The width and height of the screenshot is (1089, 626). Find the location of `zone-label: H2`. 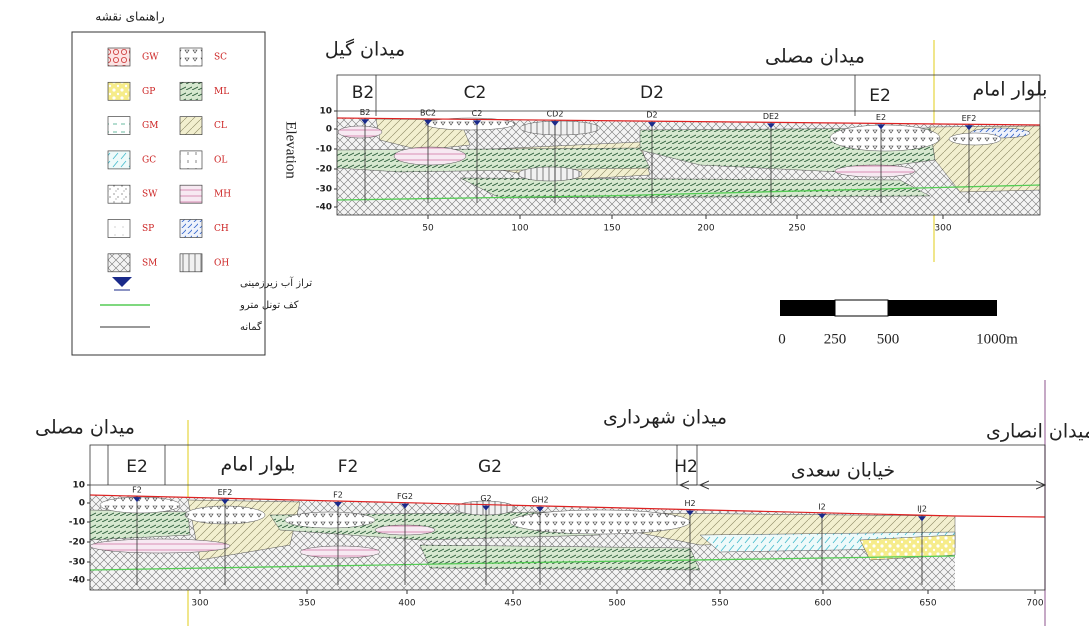

zone-label: H2 is located at coordinates (686, 467).